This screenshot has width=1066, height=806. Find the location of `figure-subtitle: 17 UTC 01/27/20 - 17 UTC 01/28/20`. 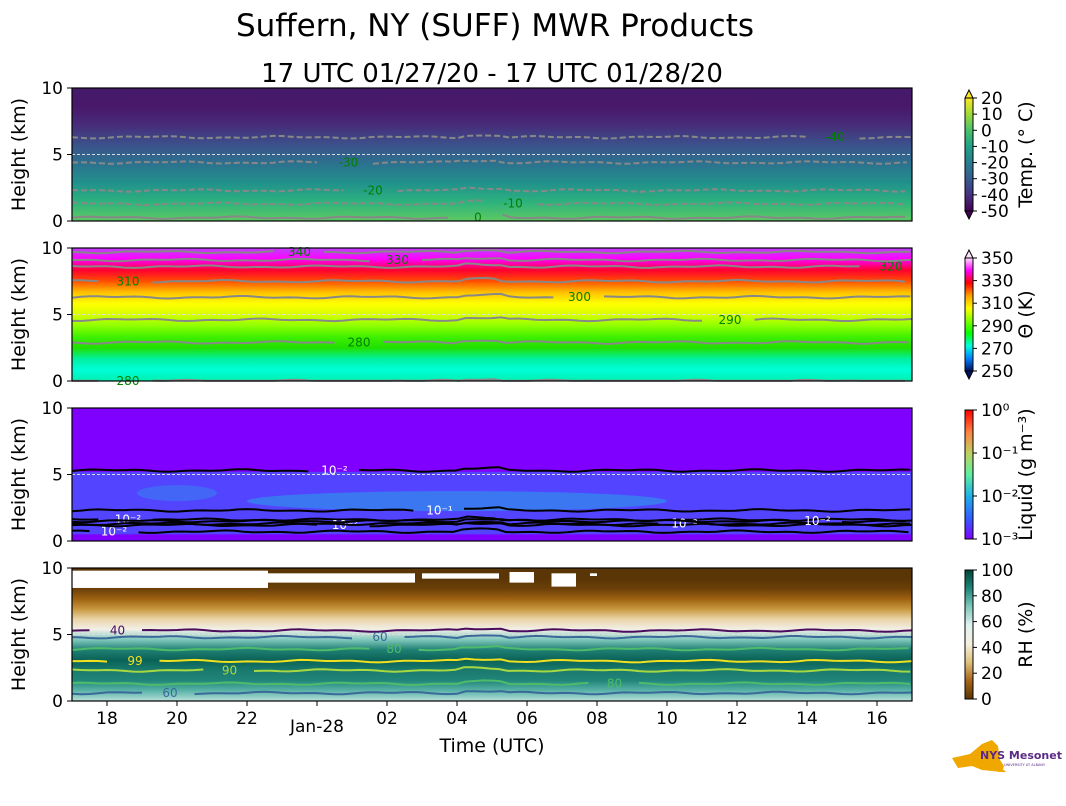

figure-subtitle: 17 UTC 01/27/20 - 17 UTC 01/28/20 is located at coordinates (492, 74).